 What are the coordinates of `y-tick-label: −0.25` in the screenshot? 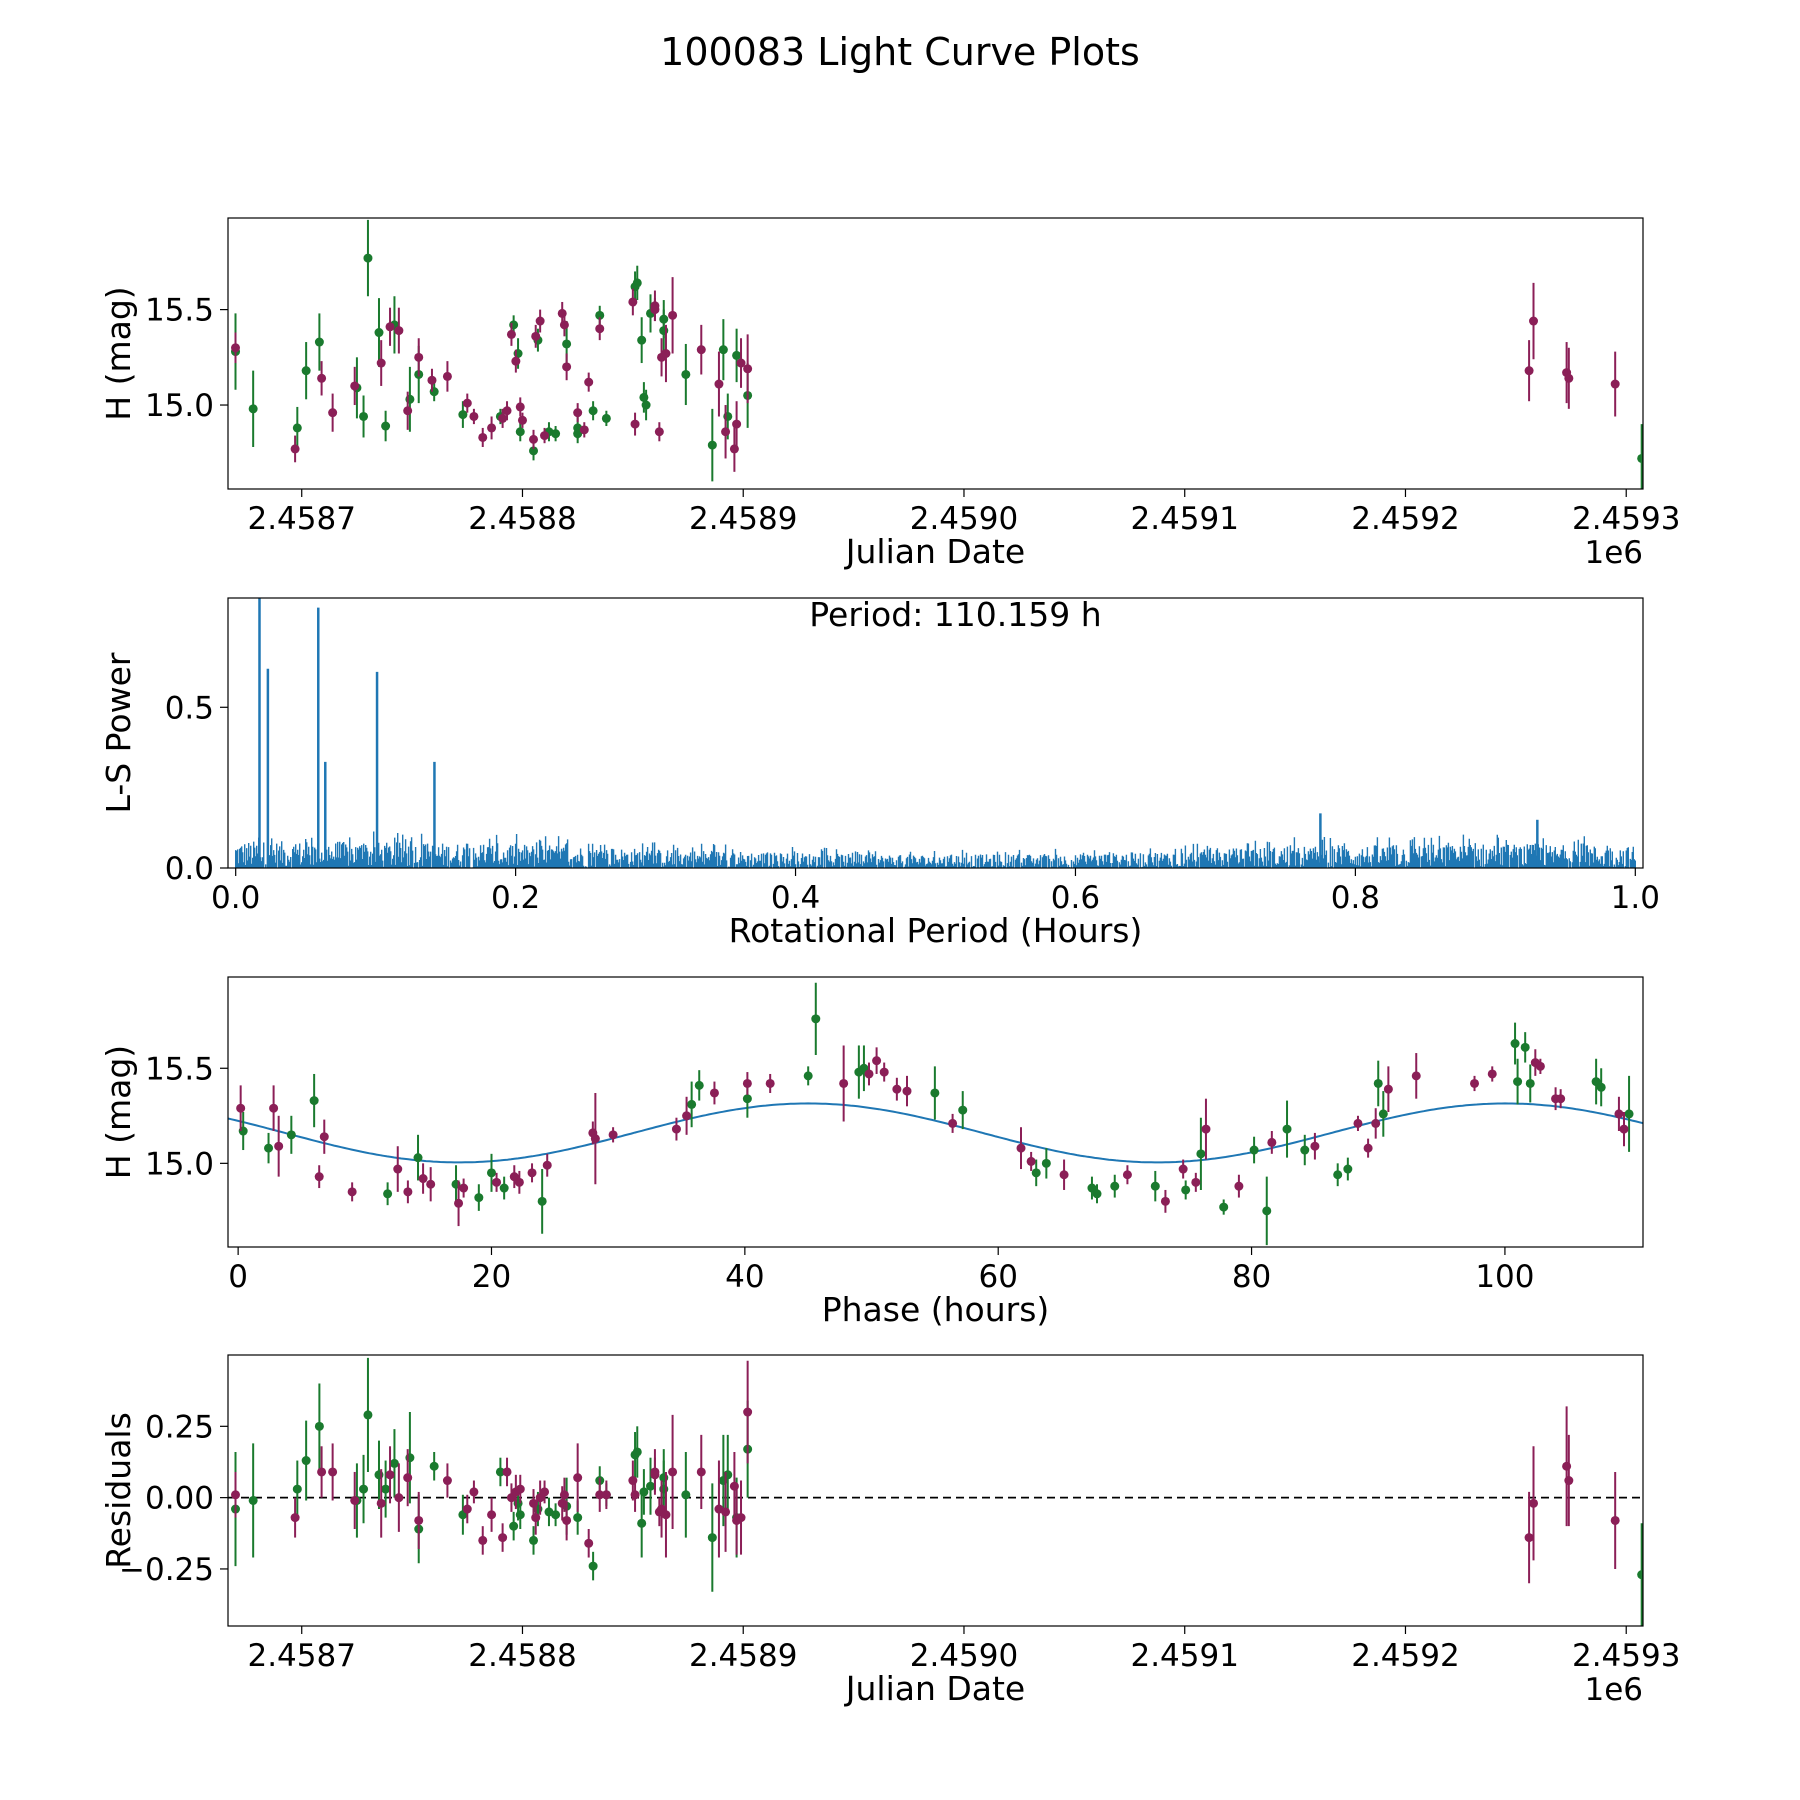 It's located at (166, 1570).